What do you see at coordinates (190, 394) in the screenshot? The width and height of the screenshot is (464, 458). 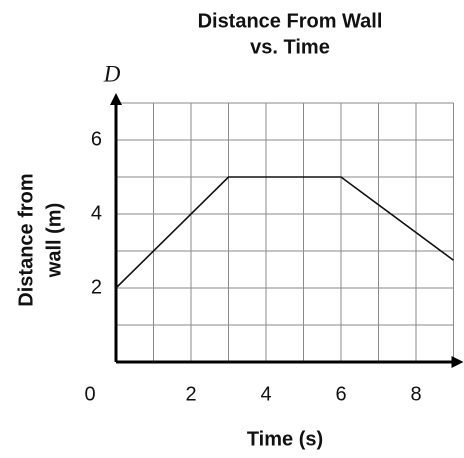 I see `x-tick-label: 2` at bounding box center [190, 394].